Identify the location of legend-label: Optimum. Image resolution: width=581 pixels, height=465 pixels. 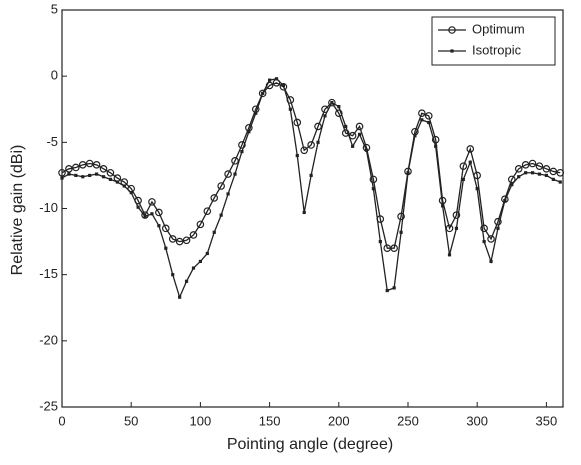
(498, 28).